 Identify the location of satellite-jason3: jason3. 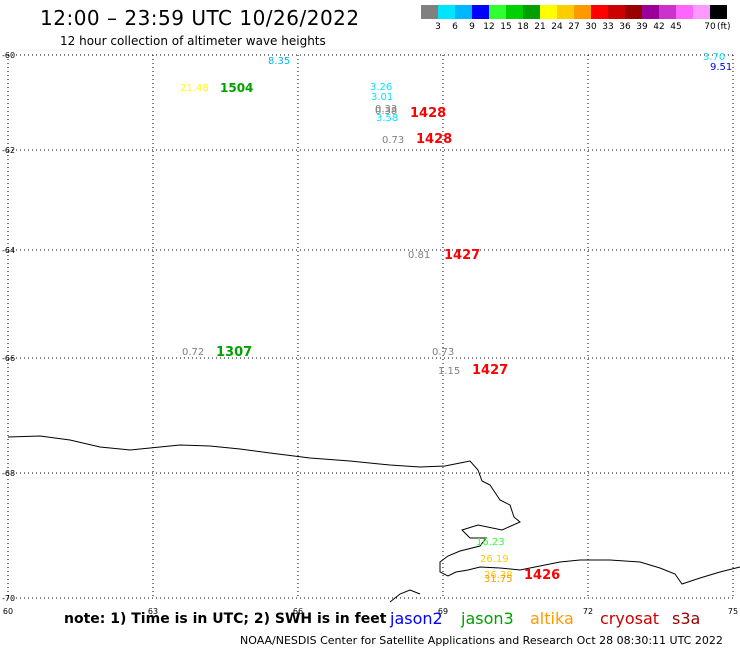
(487, 618).